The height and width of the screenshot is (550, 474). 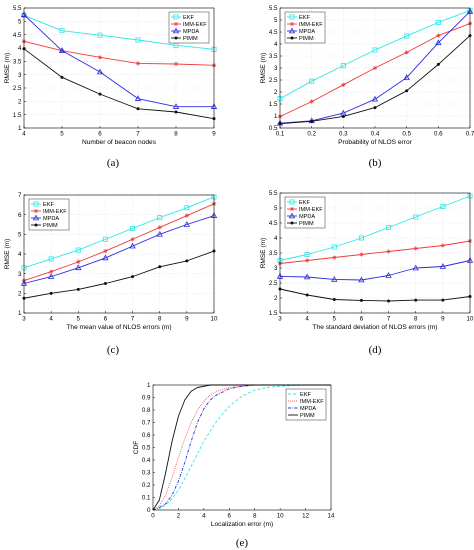 I want to click on y-tick-label: 1, so click(x=276, y=116).